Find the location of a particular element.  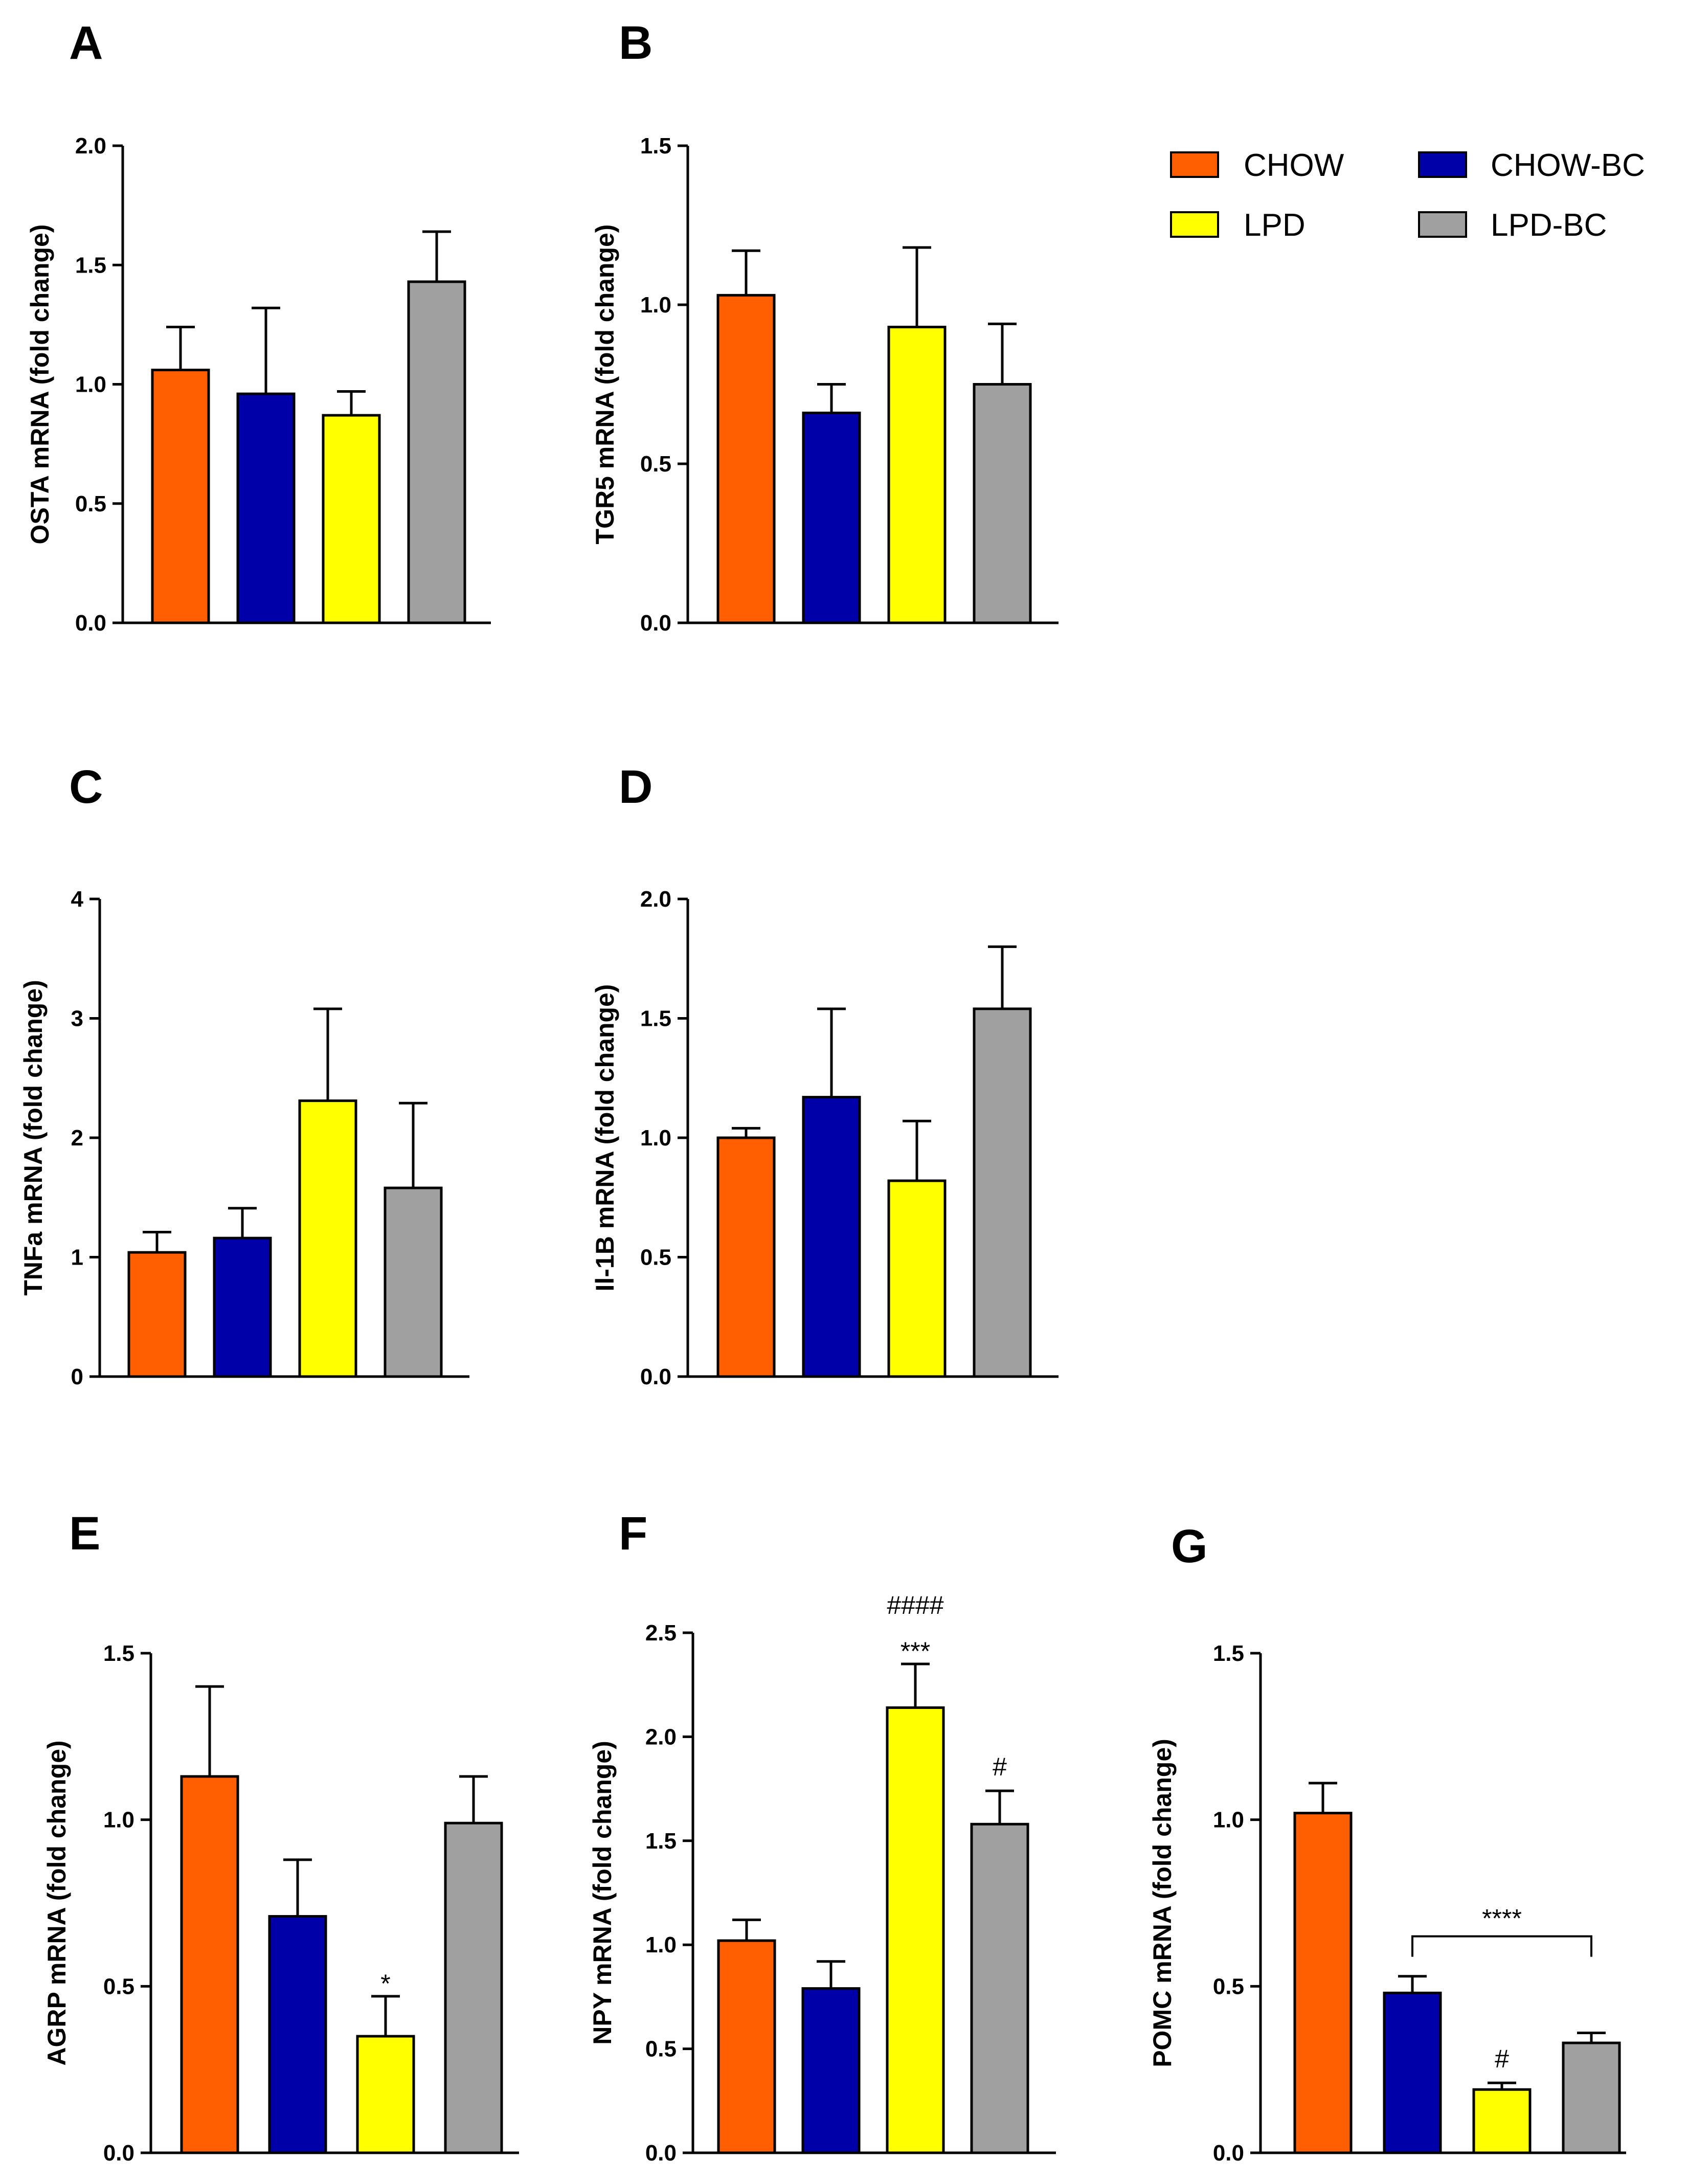

significance-label: *** is located at coordinates (915, 1651).